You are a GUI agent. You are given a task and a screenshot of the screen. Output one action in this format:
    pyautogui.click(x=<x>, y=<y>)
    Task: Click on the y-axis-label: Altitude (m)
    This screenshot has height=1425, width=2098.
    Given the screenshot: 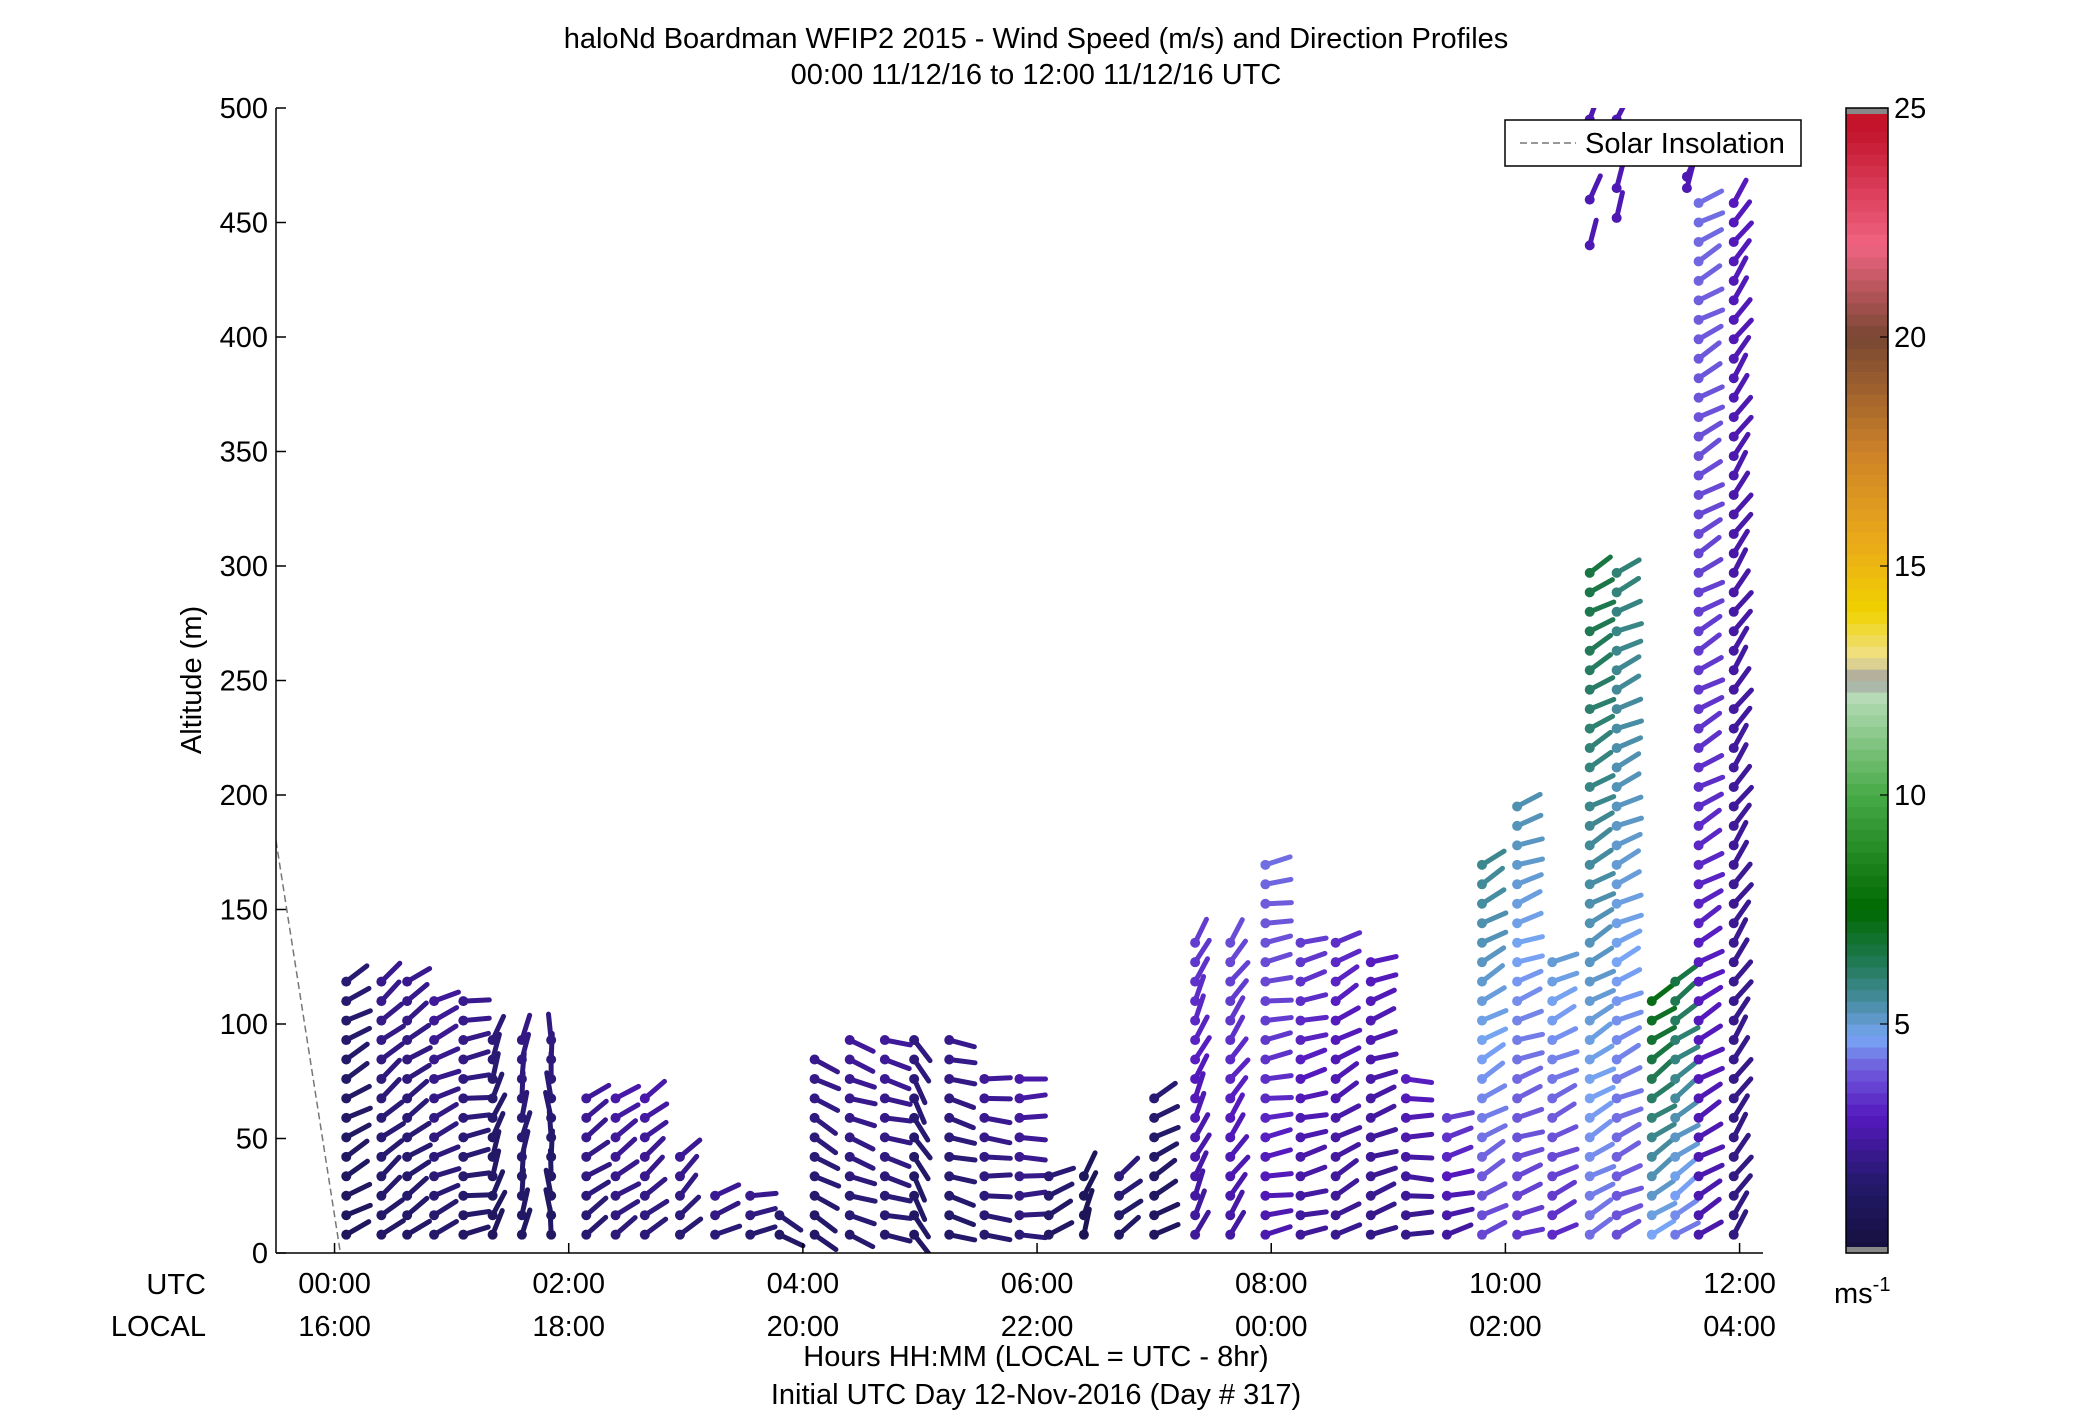 What is the action you would take?
    pyautogui.click(x=192, y=680)
    